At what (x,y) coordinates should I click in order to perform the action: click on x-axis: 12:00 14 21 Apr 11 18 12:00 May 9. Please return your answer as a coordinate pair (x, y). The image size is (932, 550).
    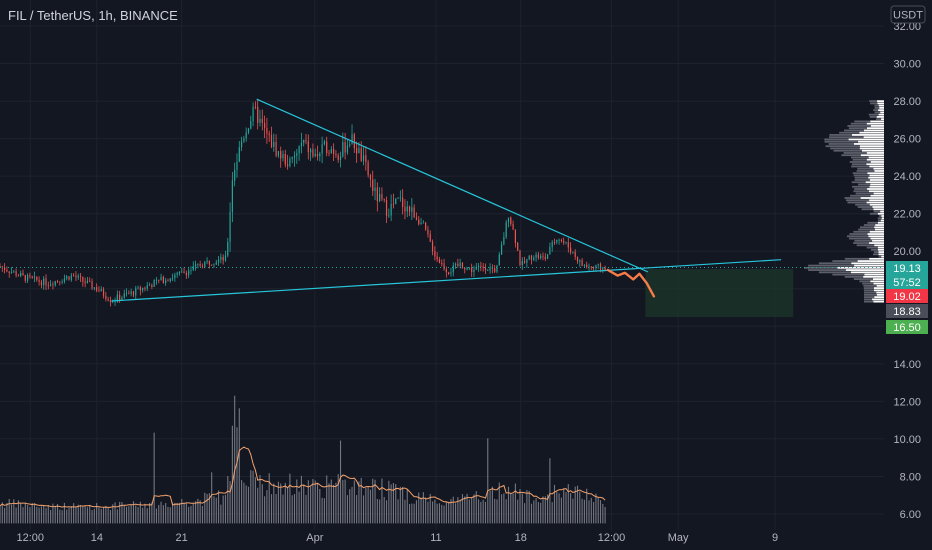
    Looking at the image, I should click on (398, 538).